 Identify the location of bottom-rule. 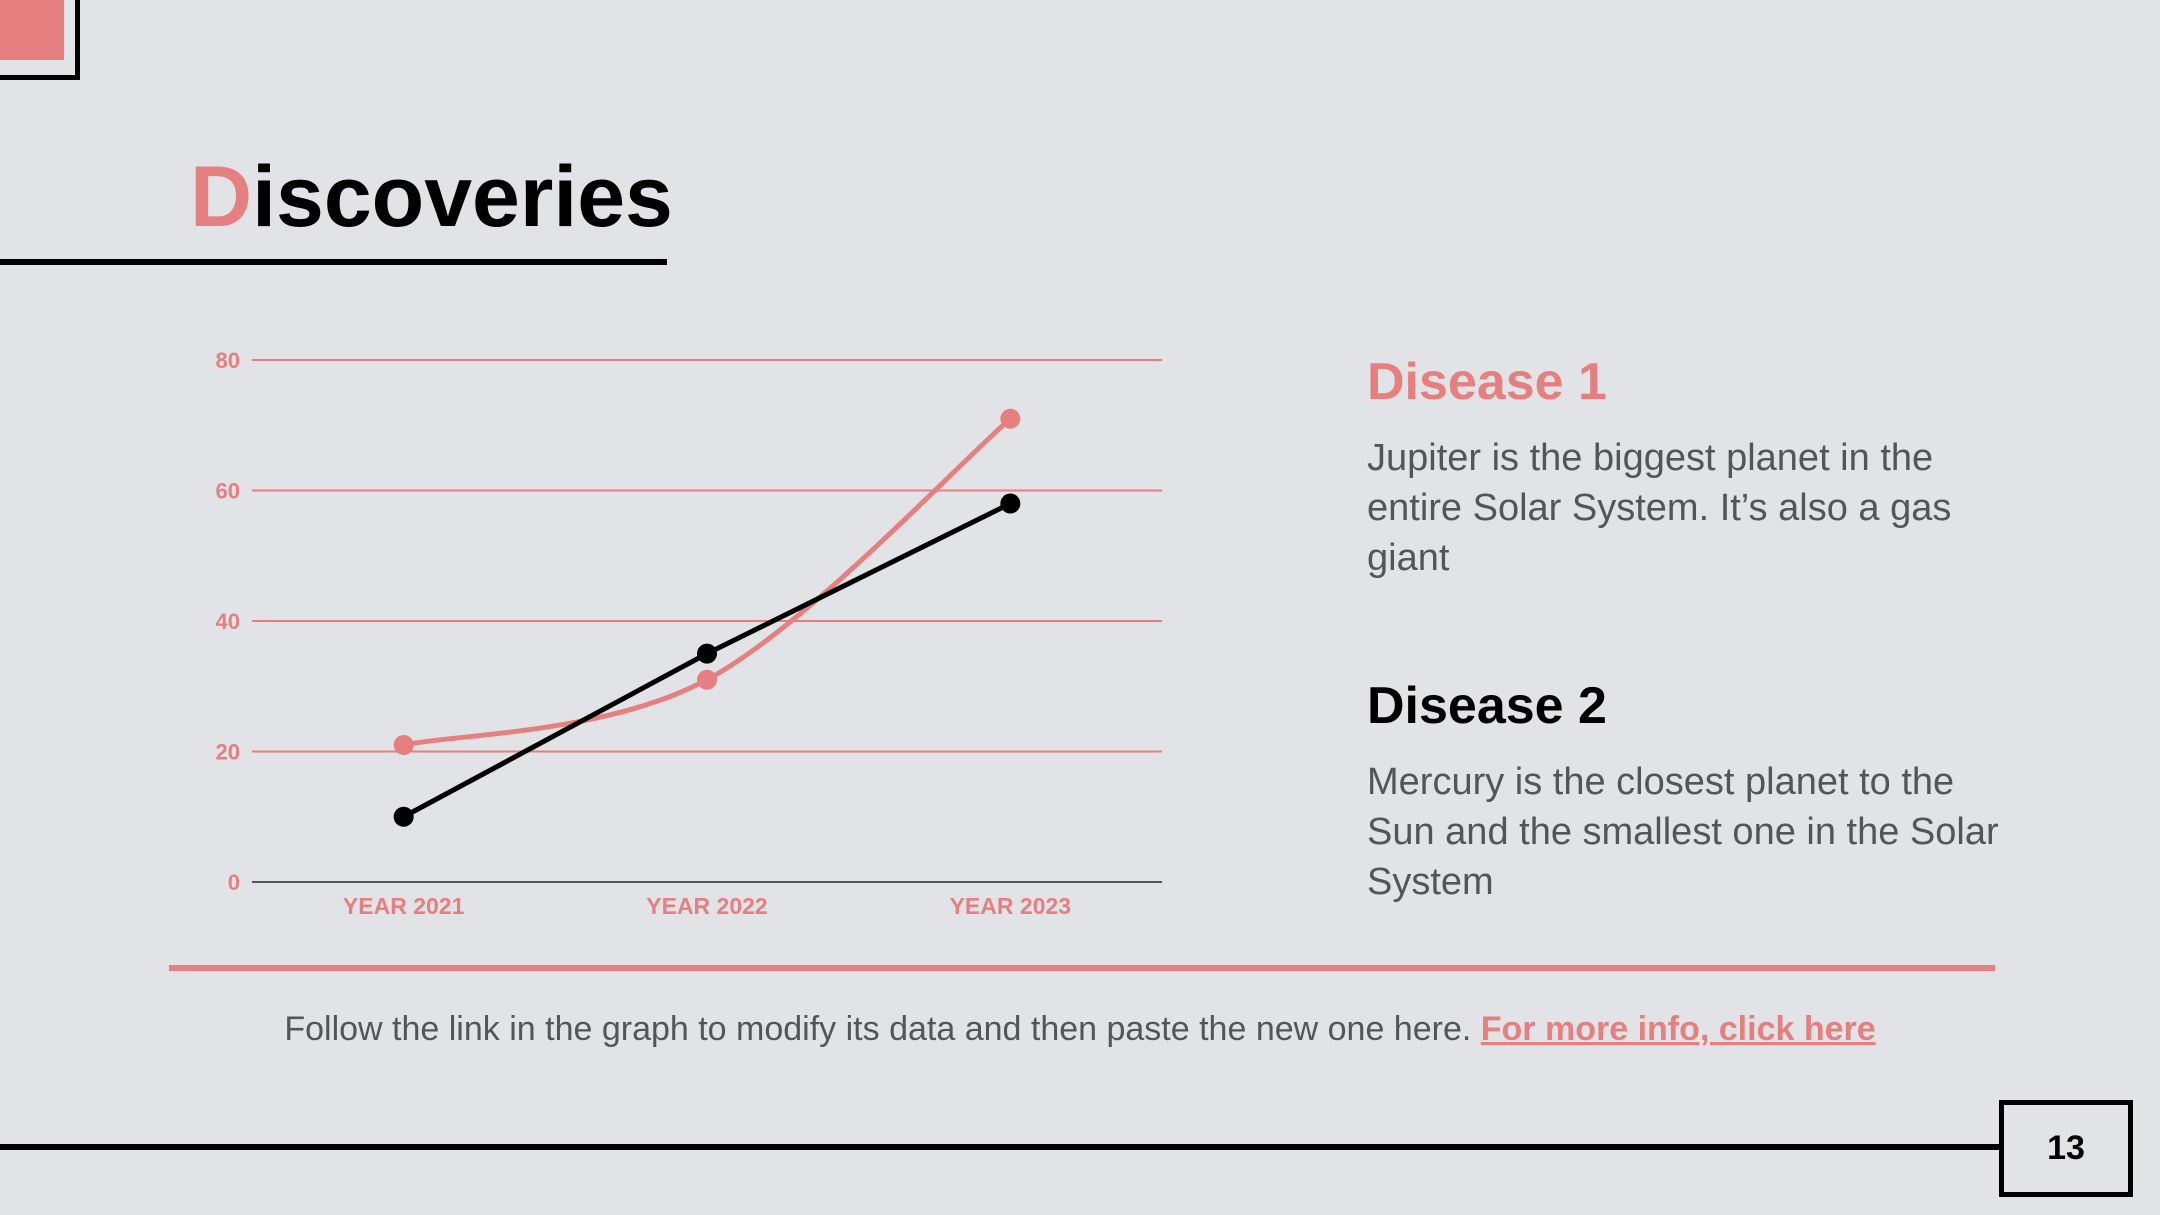
(1001, 1147).